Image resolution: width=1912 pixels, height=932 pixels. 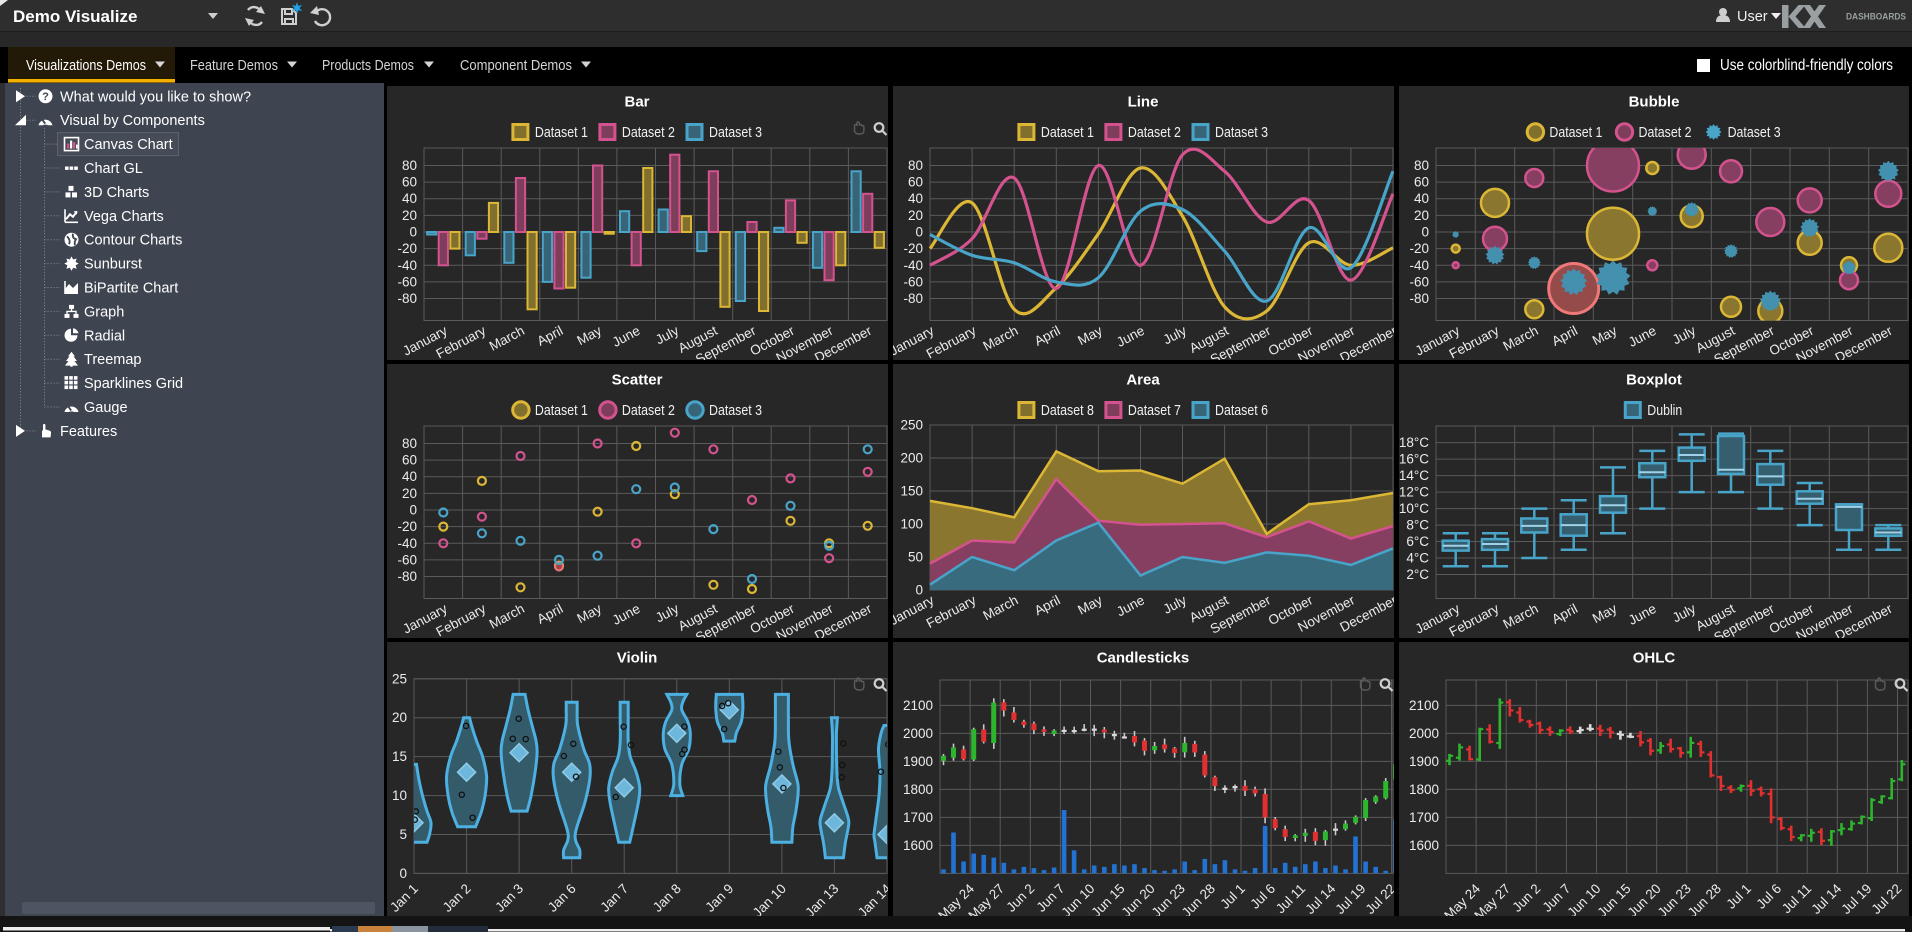 What do you see at coordinates (1143, 102) in the screenshot?
I see `svg-text: Line` at bounding box center [1143, 102].